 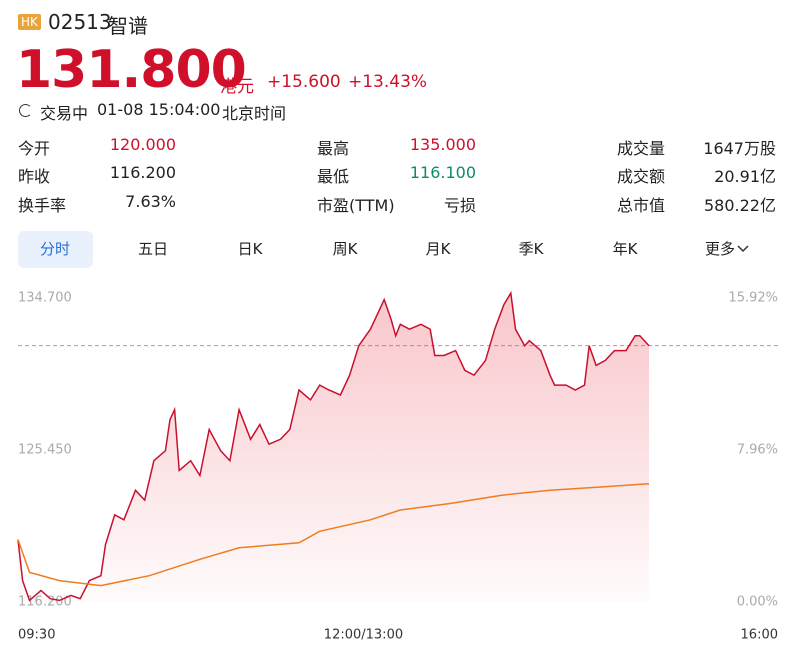 I want to click on tab: 分时, so click(x=54, y=249).